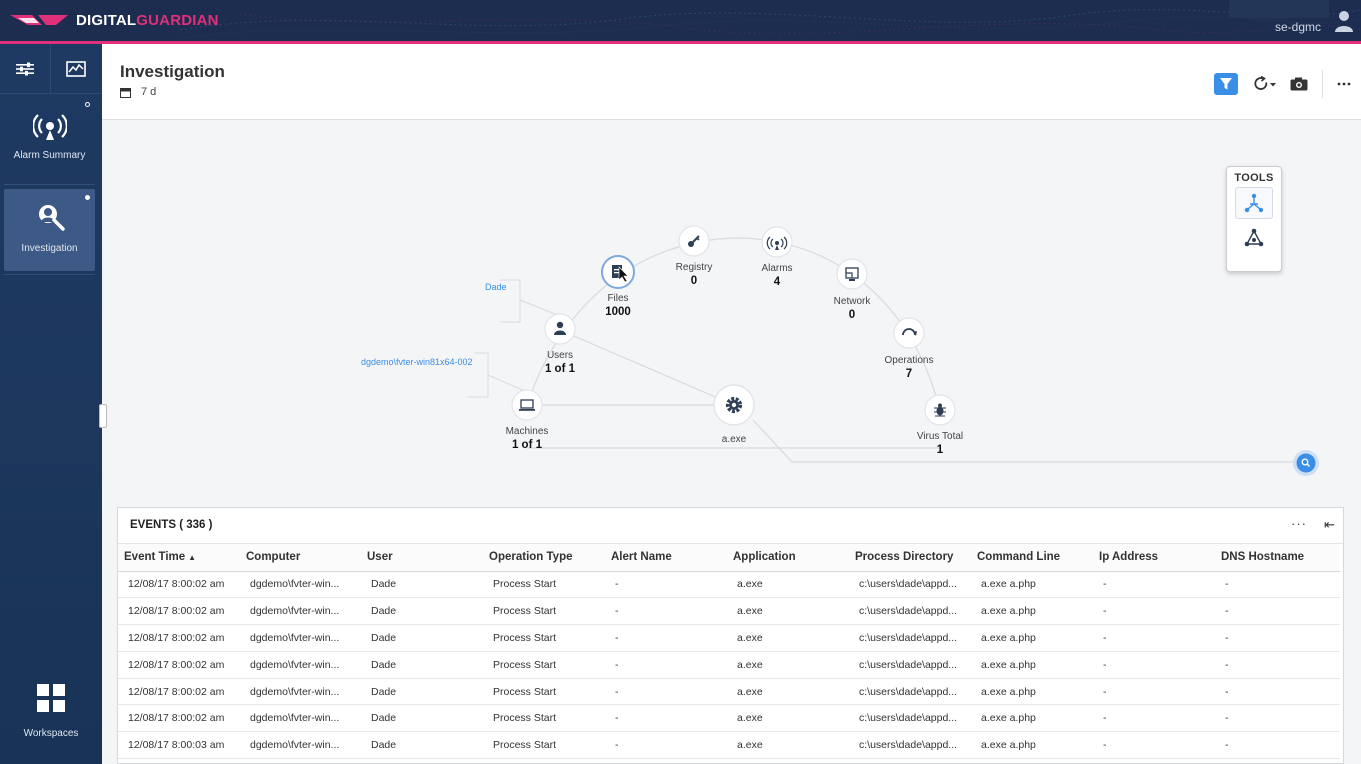 This screenshot has height=764, width=1361. What do you see at coordinates (87, 197) in the screenshot?
I see `nav-indicator-active` at bounding box center [87, 197].